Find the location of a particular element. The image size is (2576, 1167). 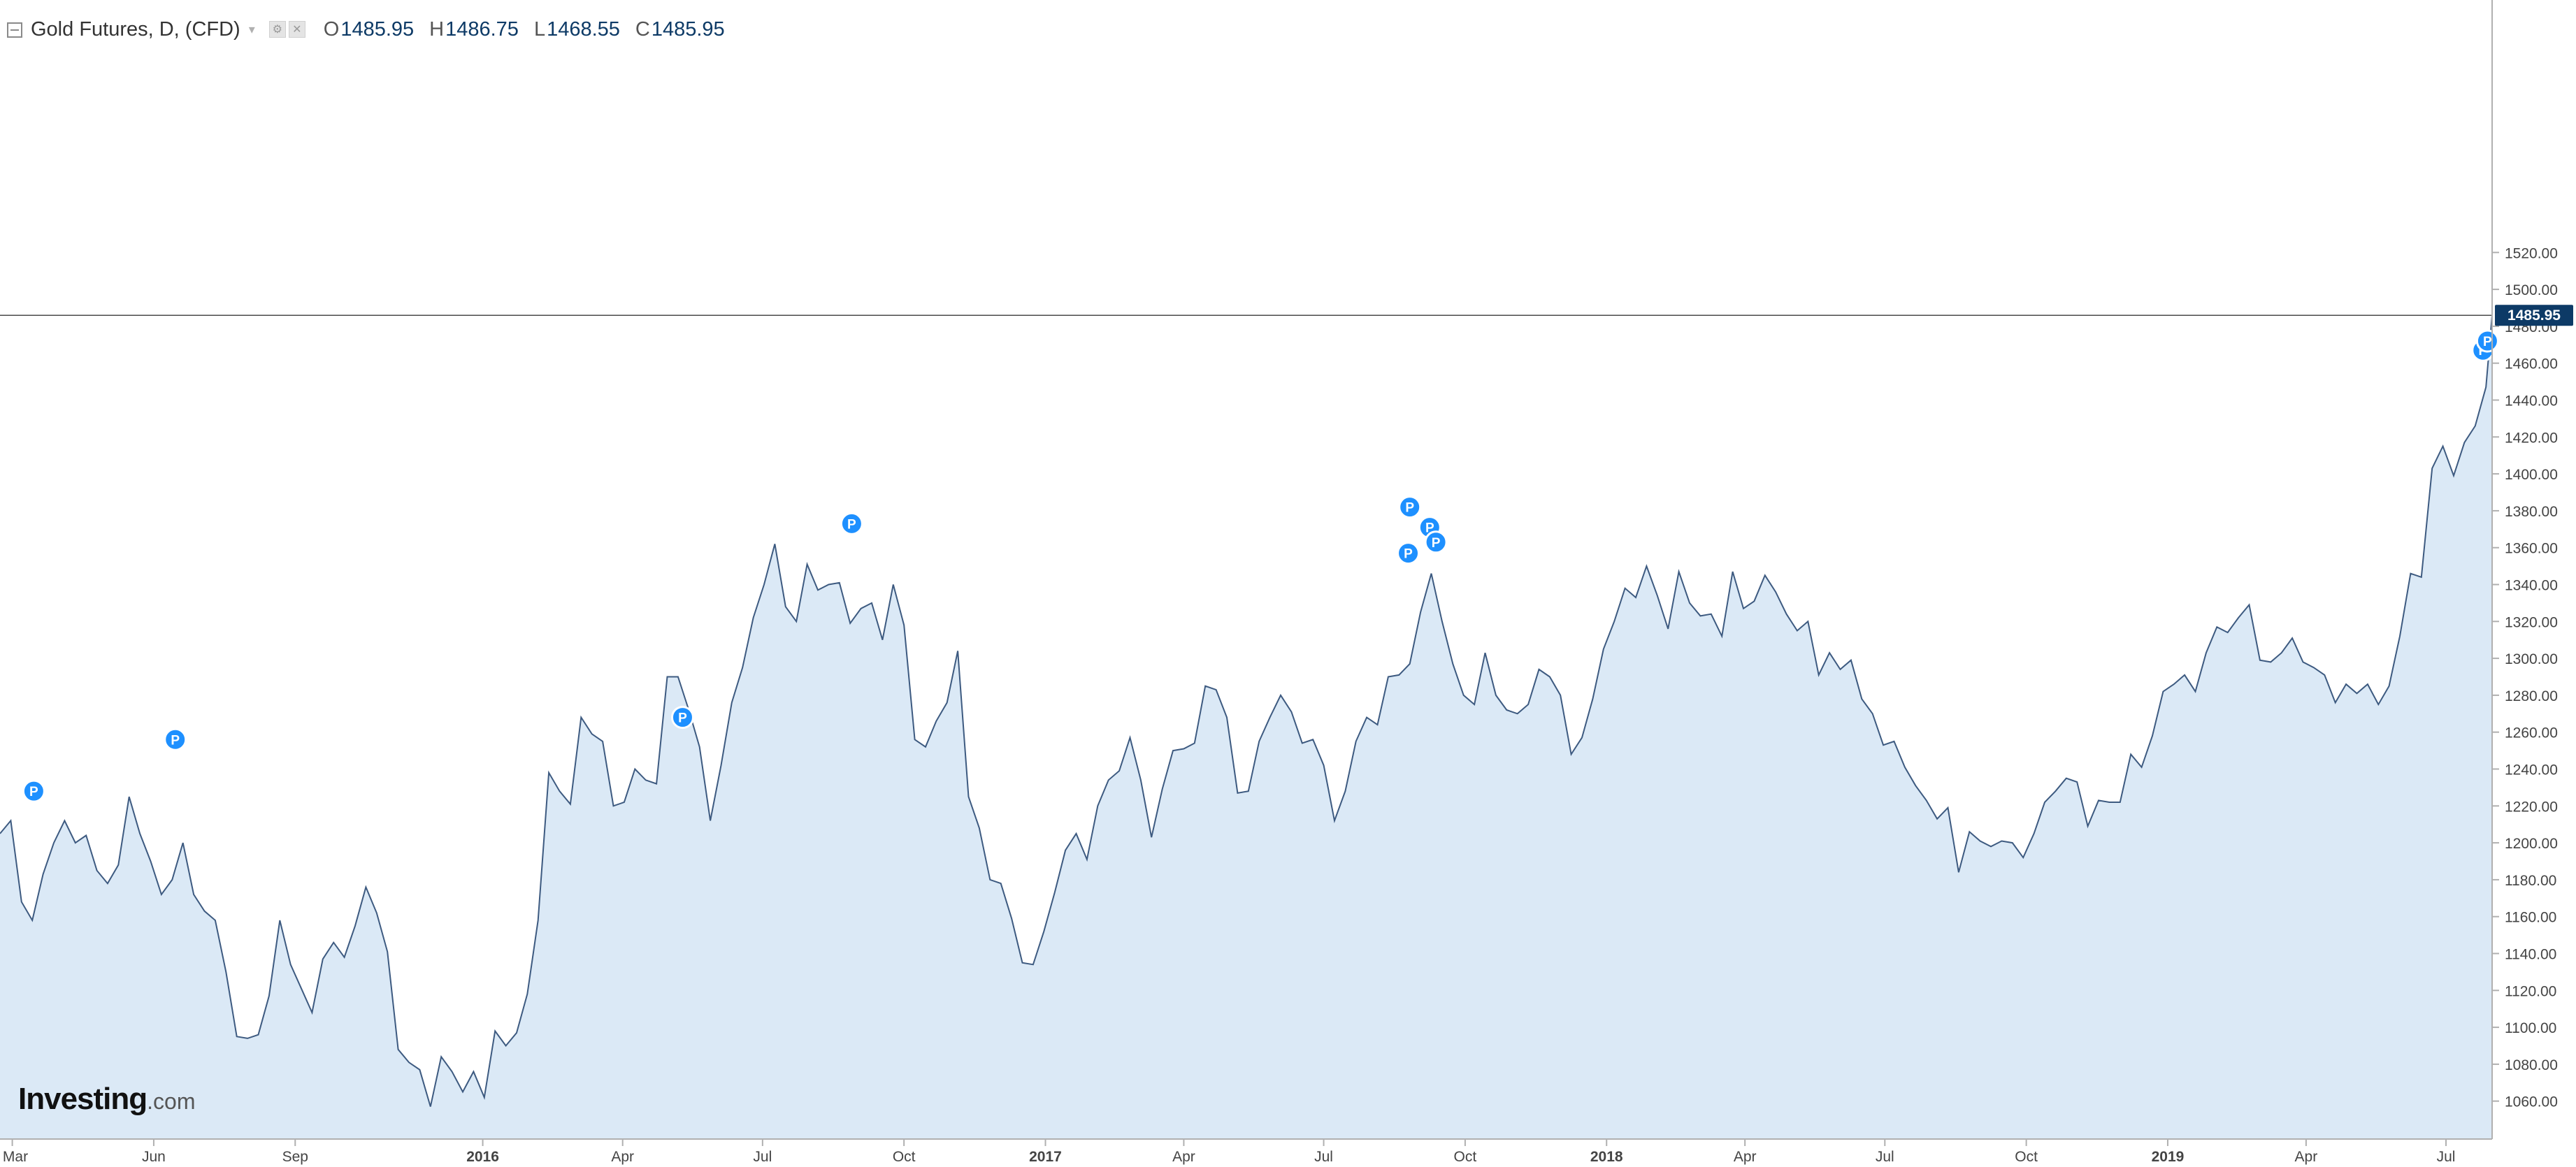

y-tick-label: 1060.00 is located at coordinates (2531, 1102).